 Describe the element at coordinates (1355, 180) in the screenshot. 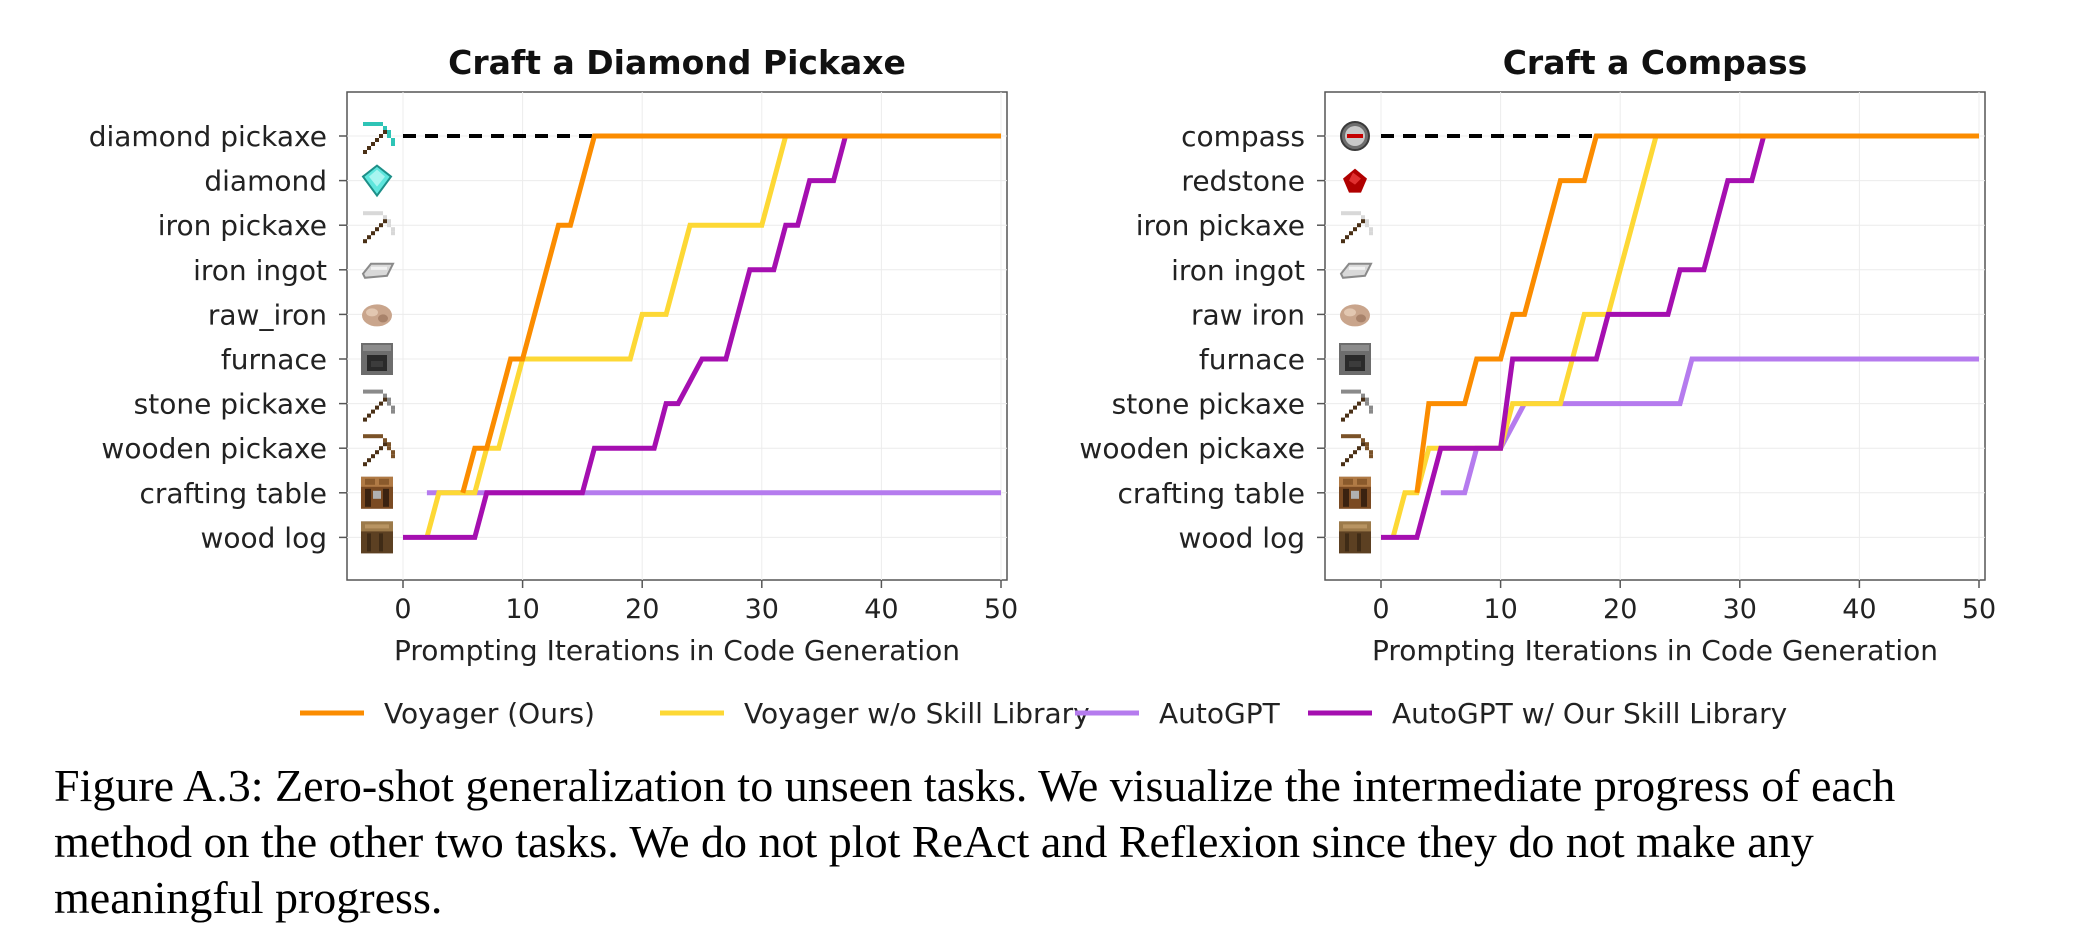

I see `redstone-icon` at that location.